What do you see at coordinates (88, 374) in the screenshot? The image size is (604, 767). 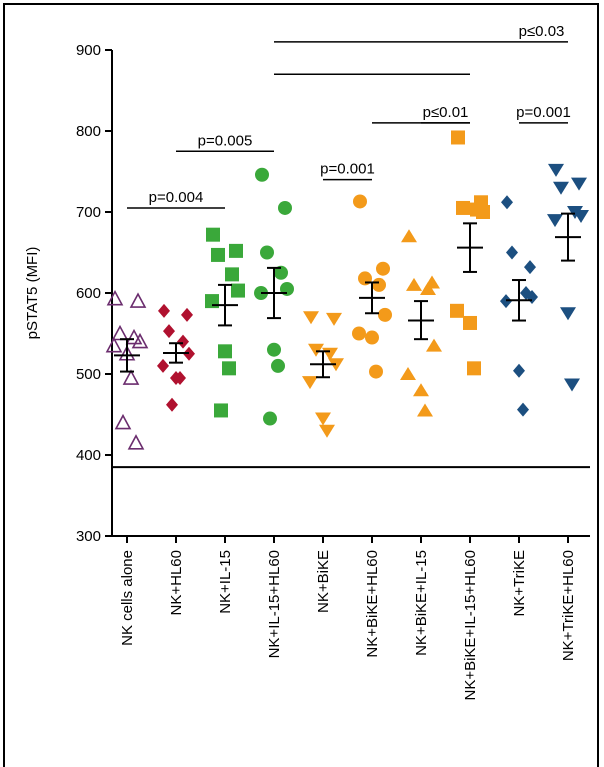 I see `y-tick-label: 500` at bounding box center [88, 374].